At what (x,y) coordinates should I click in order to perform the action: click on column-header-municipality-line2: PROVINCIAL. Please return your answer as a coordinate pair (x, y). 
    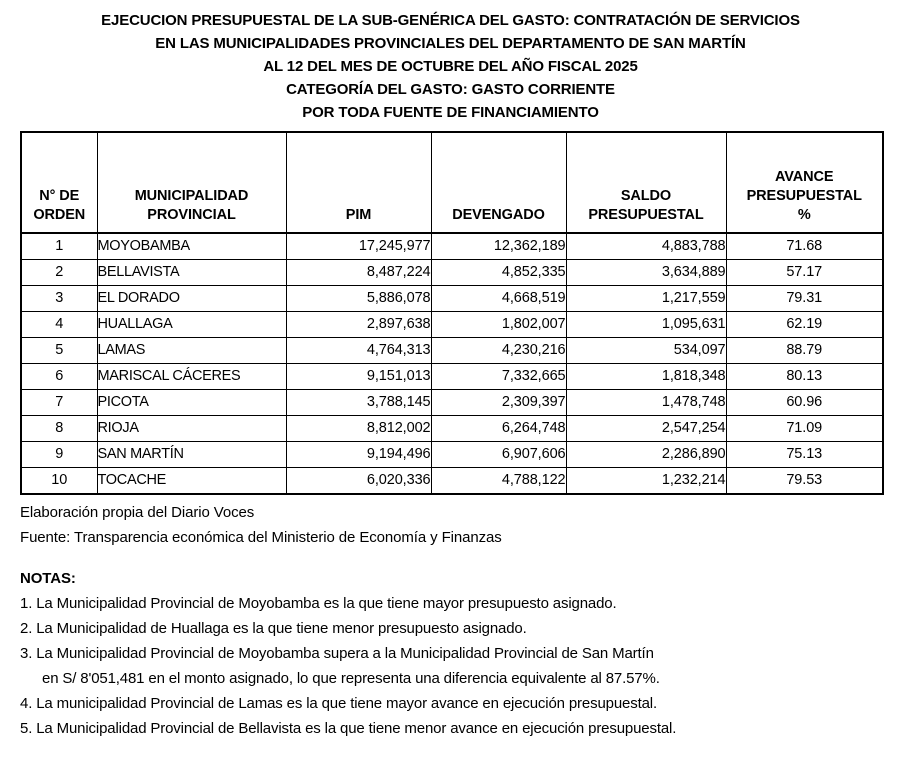
    Looking at the image, I should click on (191, 215).